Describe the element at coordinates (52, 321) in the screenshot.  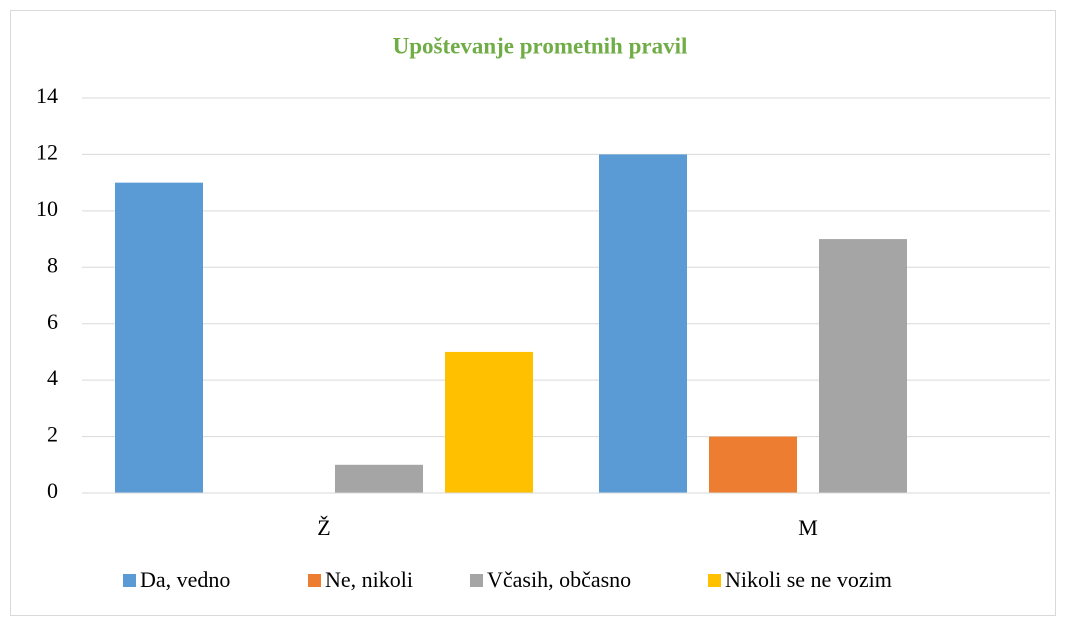
I see `y-tick-label: 6` at that location.